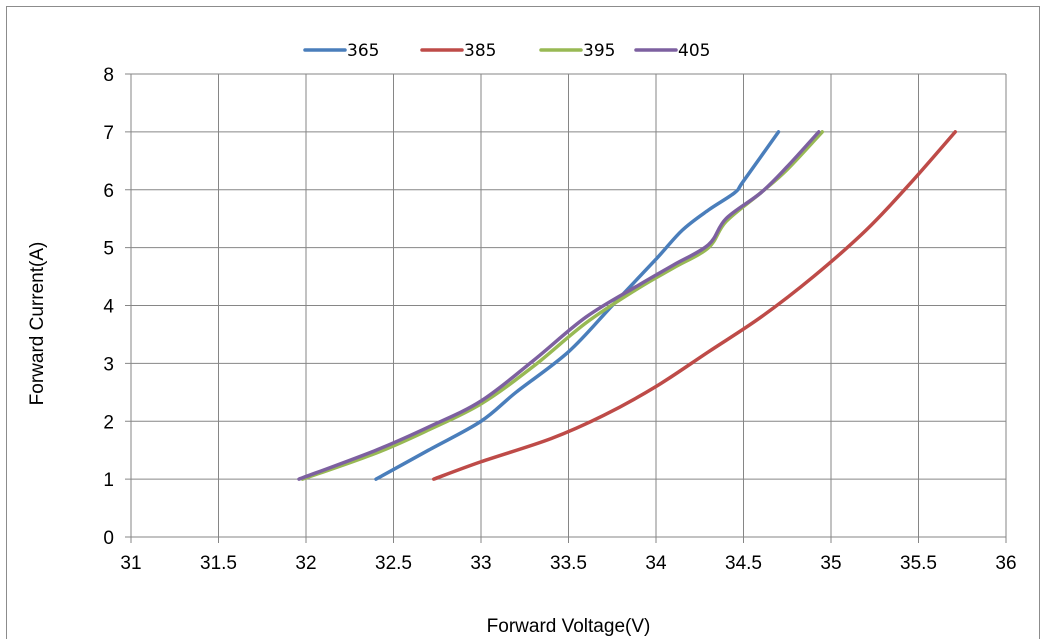 This screenshot has height=639, width=1046. What do you see at coordinates (656, 563) in the screenshot?
I see `x-tick-label: 34` at bounding box center [656, 563].